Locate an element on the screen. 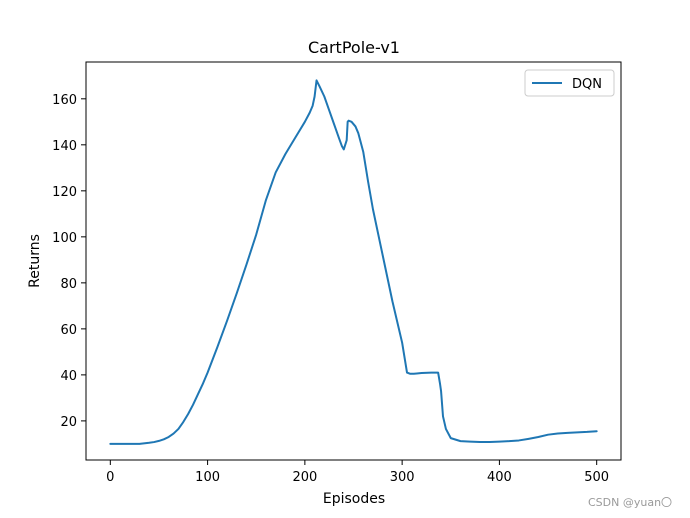  legend: DQN is located at coordinates (569, 83).